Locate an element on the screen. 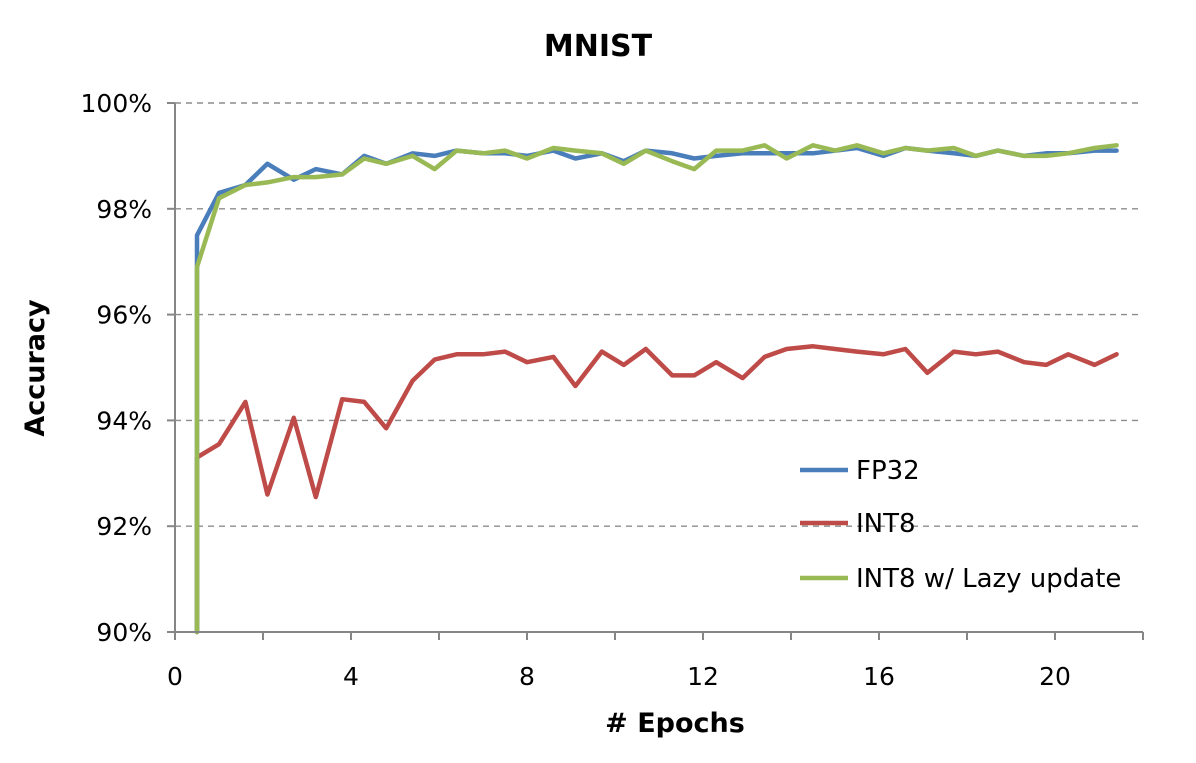 Image resolution: width=1196 pixels, height=763 pixels. x-tick-label: 4 is located at coordinates (351, 676).